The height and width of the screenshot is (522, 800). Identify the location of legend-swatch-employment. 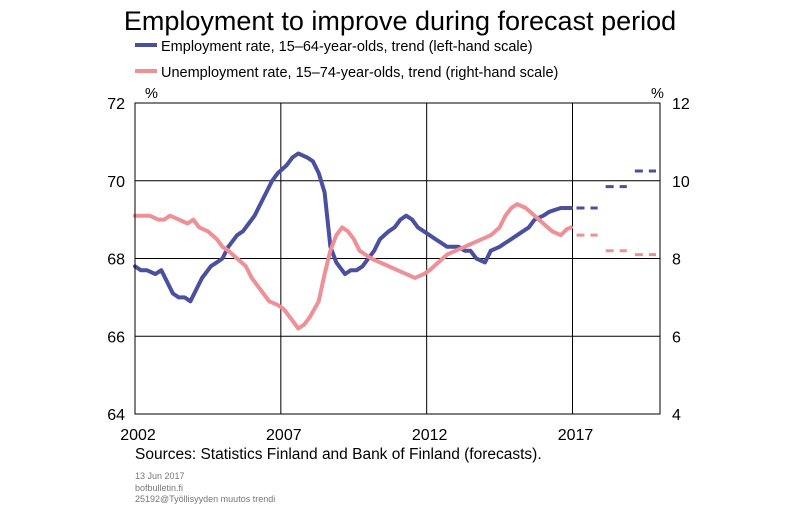
(146, 45).